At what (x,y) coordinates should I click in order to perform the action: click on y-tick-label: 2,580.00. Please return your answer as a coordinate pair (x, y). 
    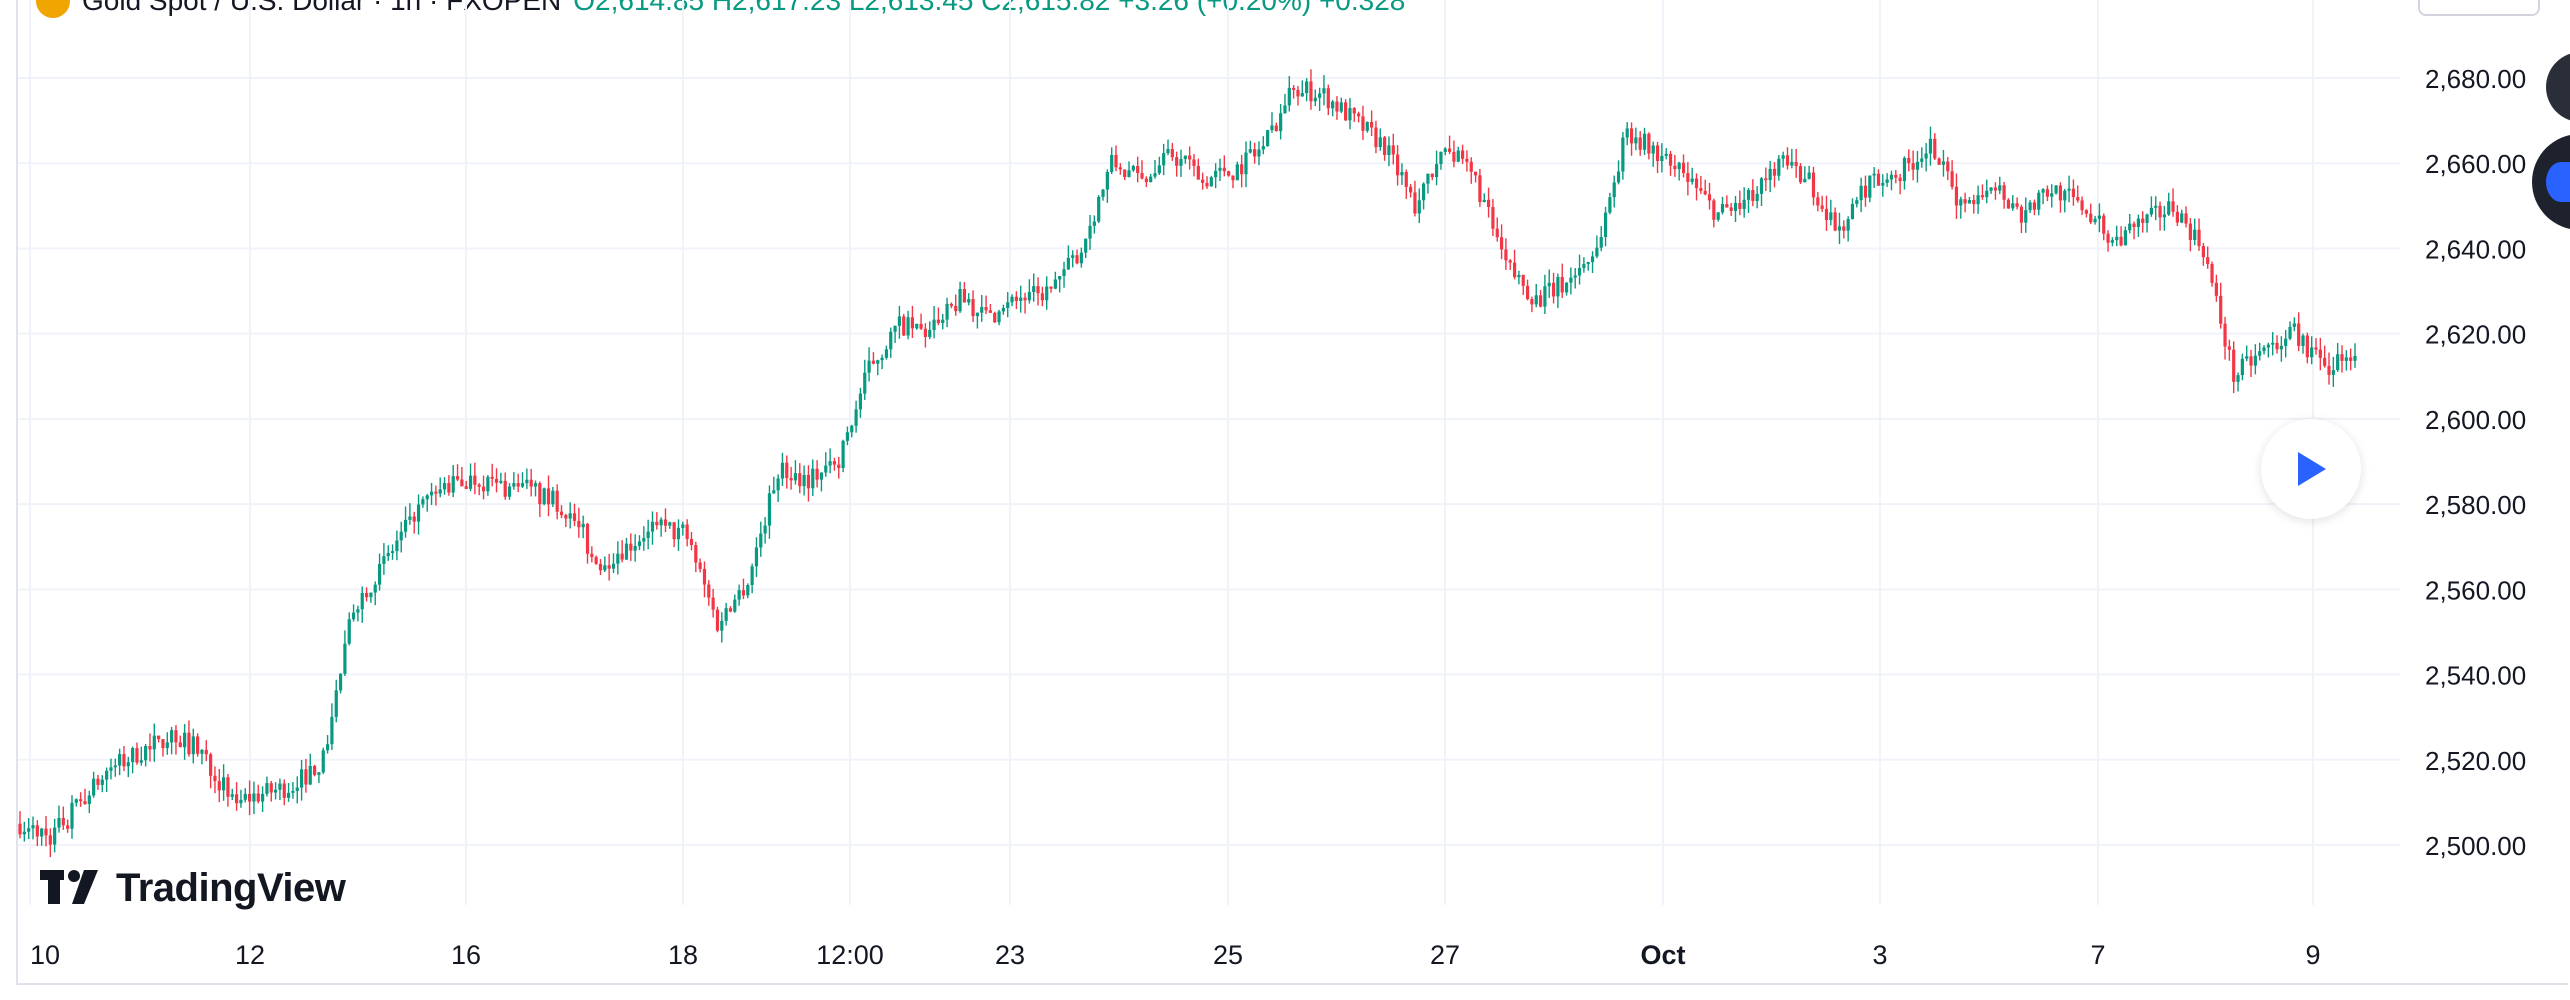
    Looking at the image, I should click on (2475, 505).